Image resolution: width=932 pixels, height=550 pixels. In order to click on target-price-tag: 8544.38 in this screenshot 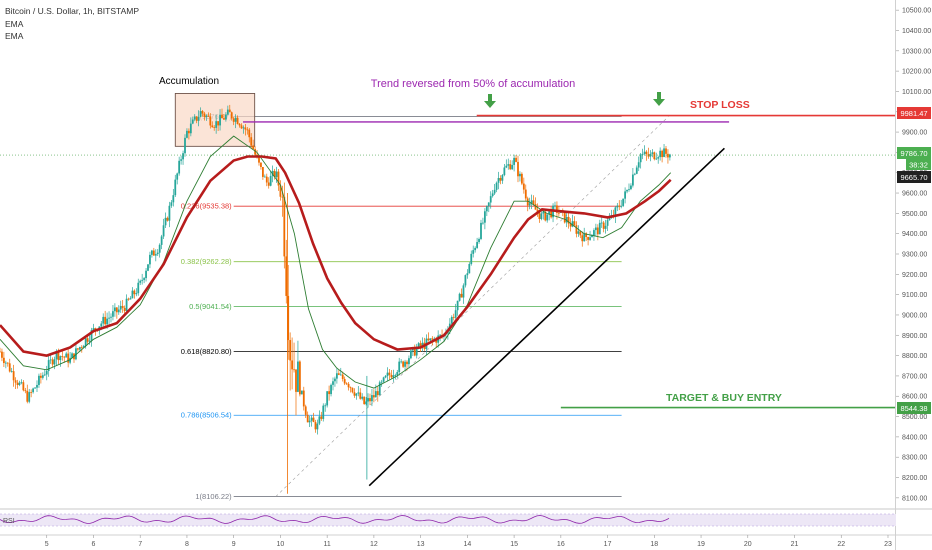, I will do `click(914, 408)`.